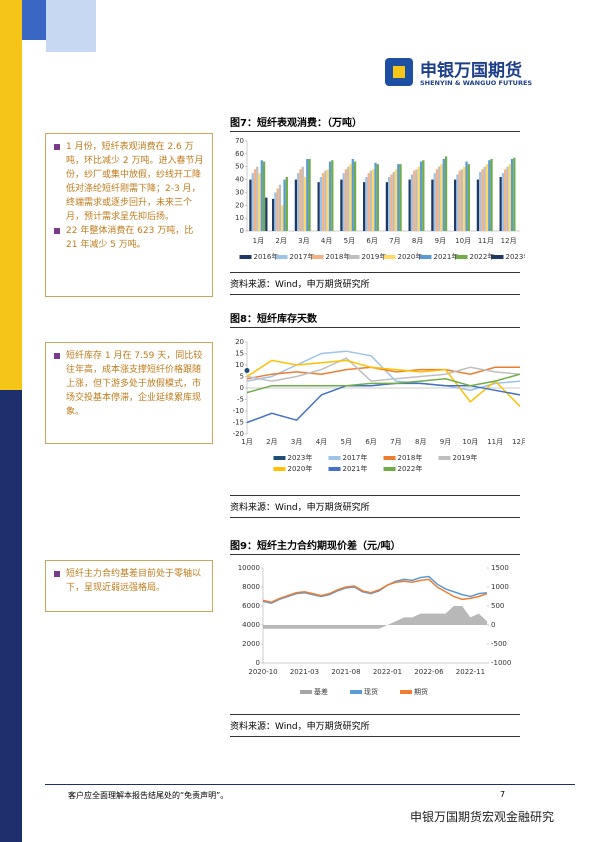 The width and height of the screenshot is (595, 842). Describe the element at coordinates (509, 241) in the screenshot. I see `x-tick-label: 12月` at that location.